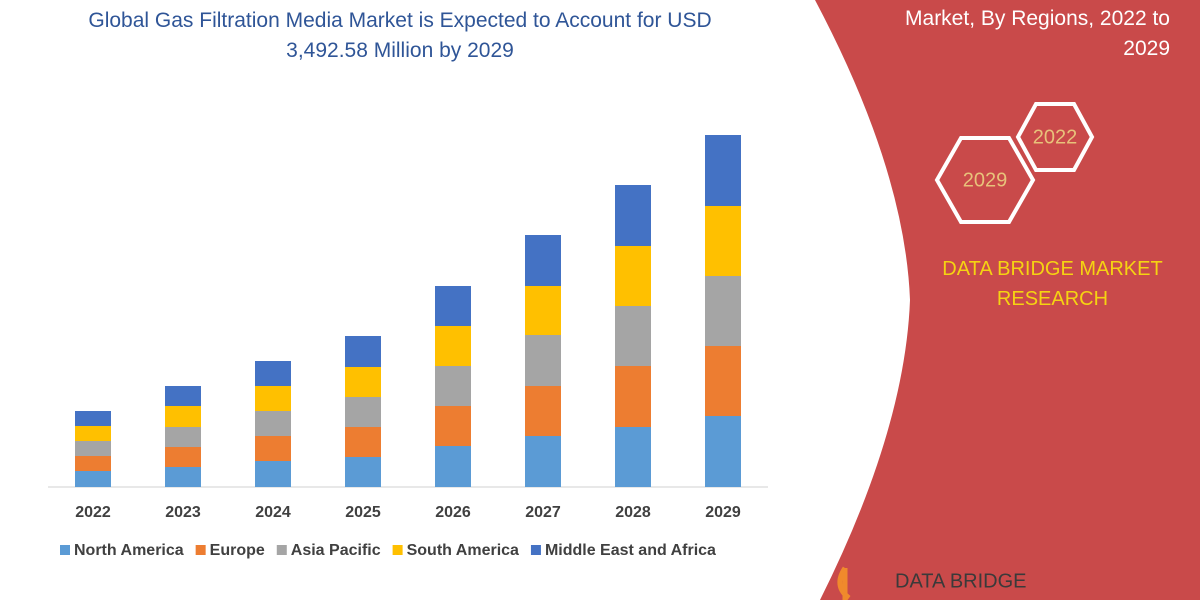 Image resolution: width=1200 pixels, height=600 pixels. Describe the element at coordinates (1052, 284) in the screenshot. I see `brand-text: DATA BRIDGE MARKET RESEARCH` at that location.